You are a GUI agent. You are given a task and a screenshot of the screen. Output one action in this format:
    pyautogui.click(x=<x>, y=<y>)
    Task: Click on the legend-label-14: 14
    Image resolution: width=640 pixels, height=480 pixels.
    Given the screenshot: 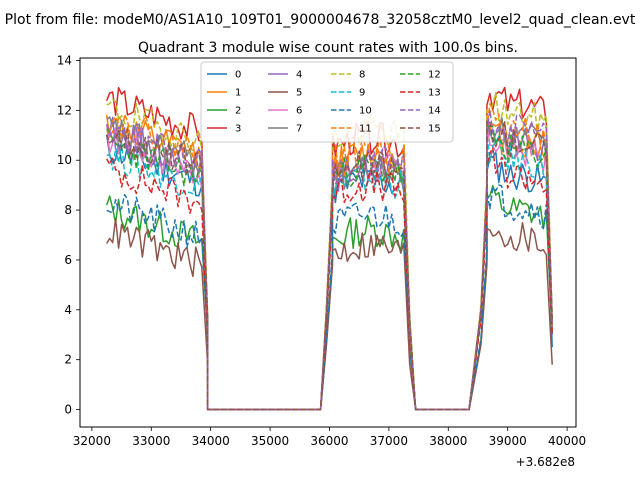 What is the action you would take?
    pyautogui.click(x=434, y=111)
    